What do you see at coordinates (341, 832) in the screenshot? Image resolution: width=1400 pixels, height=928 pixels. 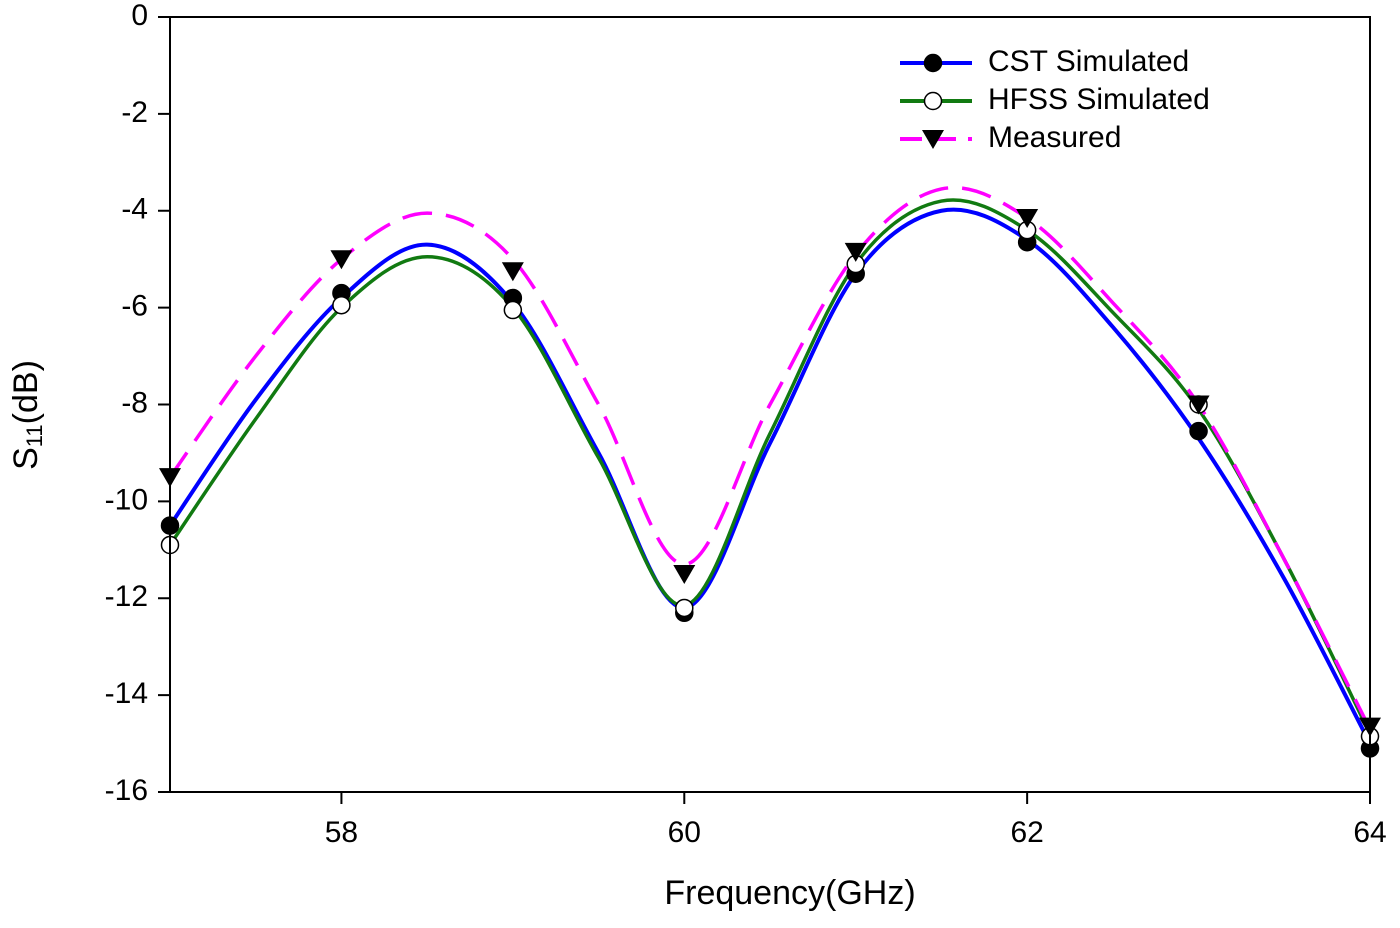 I see `x-tick-label: 58` at bounding box center [341, 832].